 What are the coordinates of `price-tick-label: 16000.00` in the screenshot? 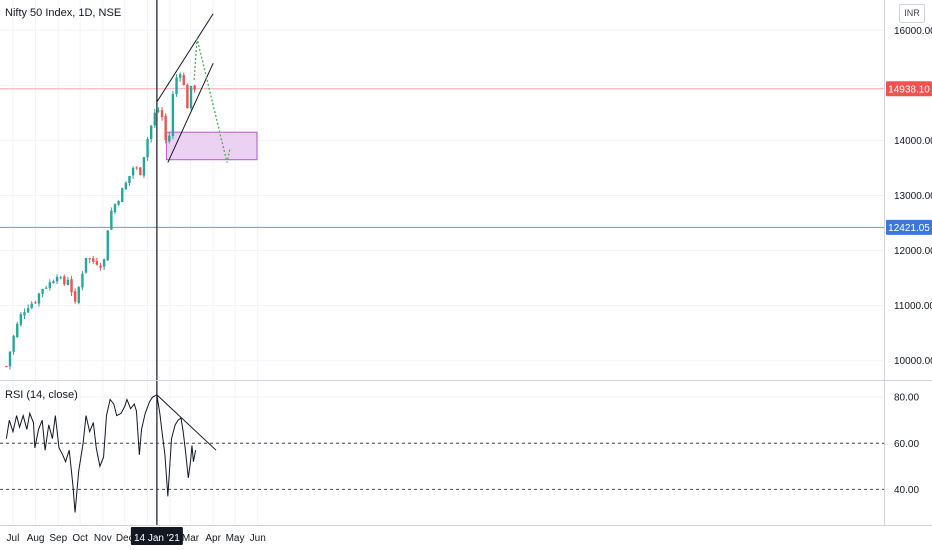 It's located at (913, 31).